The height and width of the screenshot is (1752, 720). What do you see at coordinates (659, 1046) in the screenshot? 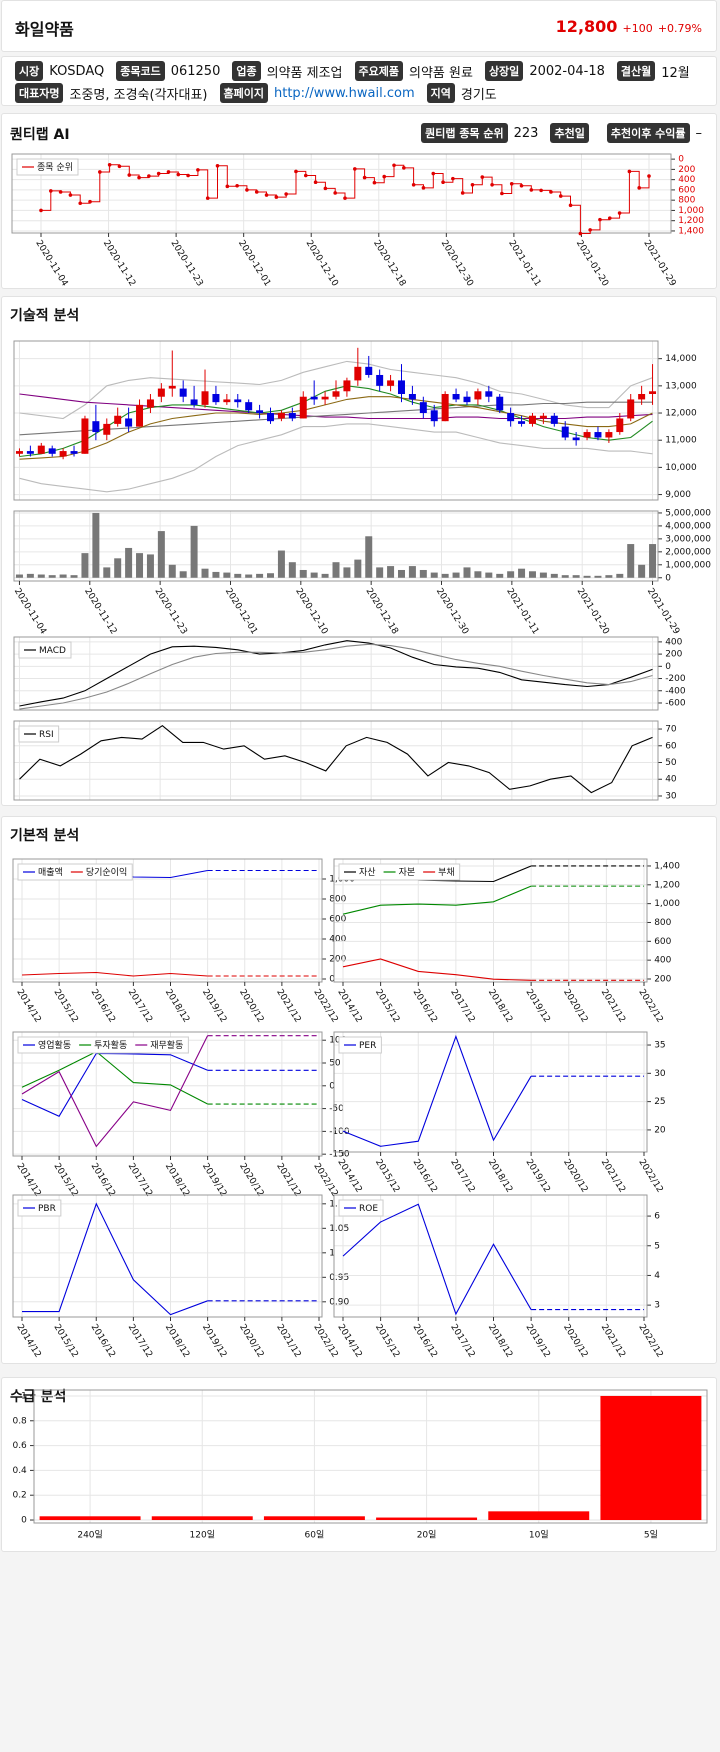
I see `y-tick-label: 35` at bounding box center [659, 1046].